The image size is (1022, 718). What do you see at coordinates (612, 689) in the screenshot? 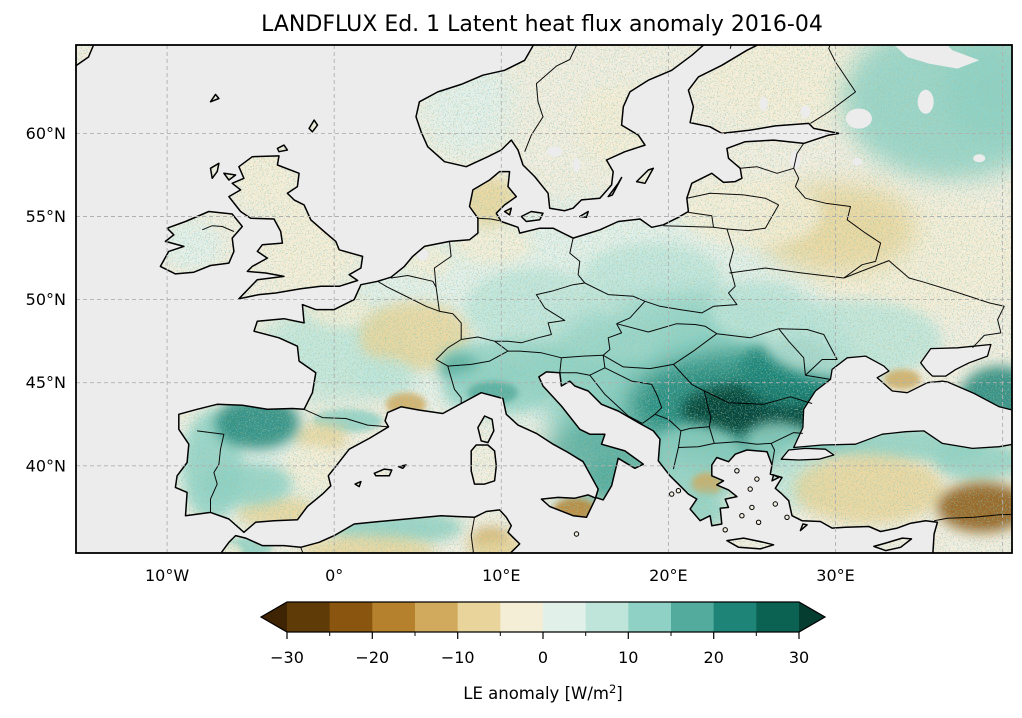
I see `colorbar-label-exponent: 2` at bounding box center [612, 689].